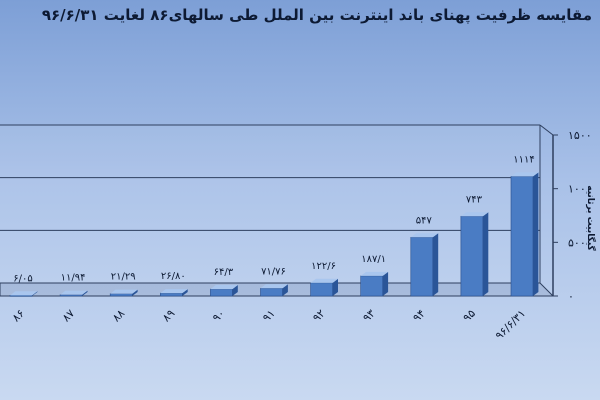 Image resolution: width=600 pixels, height=400 pixels. What do you see at coordinates (73, 278) in the screenshot?
I see `value-label-1: ۱۱/۹۴` at bounding box center [73, 278].